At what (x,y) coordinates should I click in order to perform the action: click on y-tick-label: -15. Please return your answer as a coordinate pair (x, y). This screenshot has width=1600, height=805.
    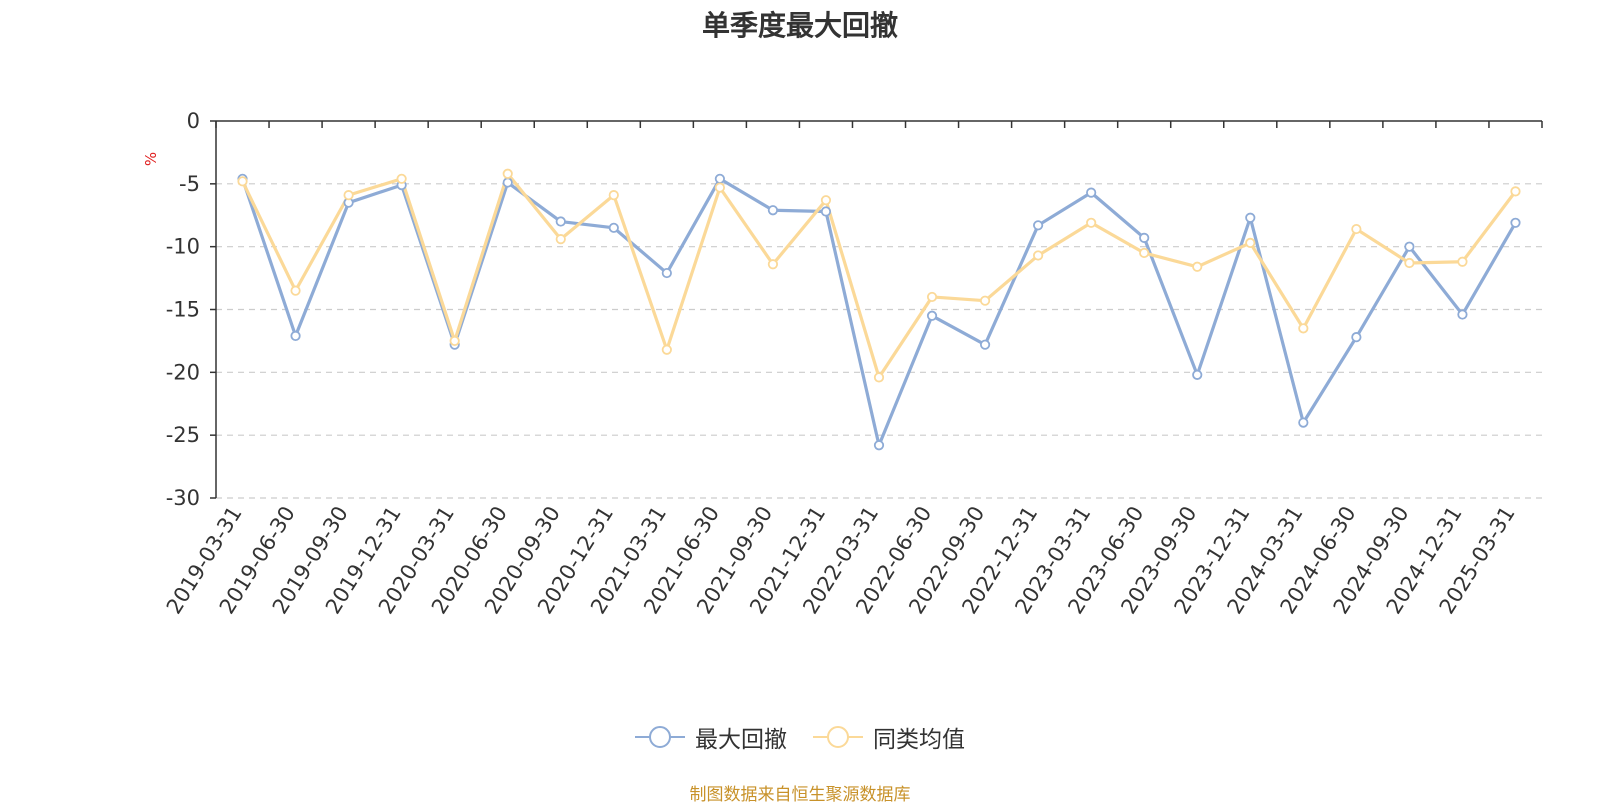
    Looking at the image, I should click on (183, 310).